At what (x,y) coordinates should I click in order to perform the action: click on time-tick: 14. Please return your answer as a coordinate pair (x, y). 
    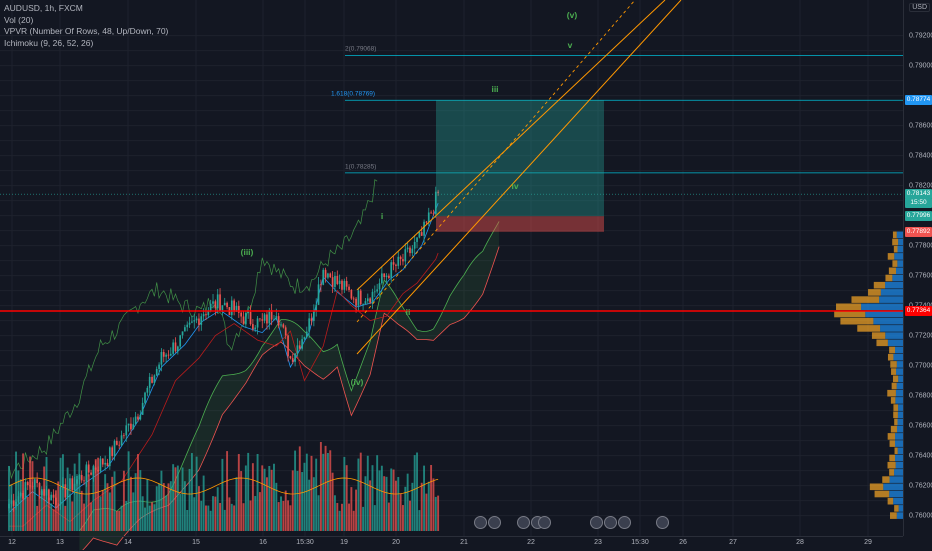
    Looking at the image, I should click on (128, 542).